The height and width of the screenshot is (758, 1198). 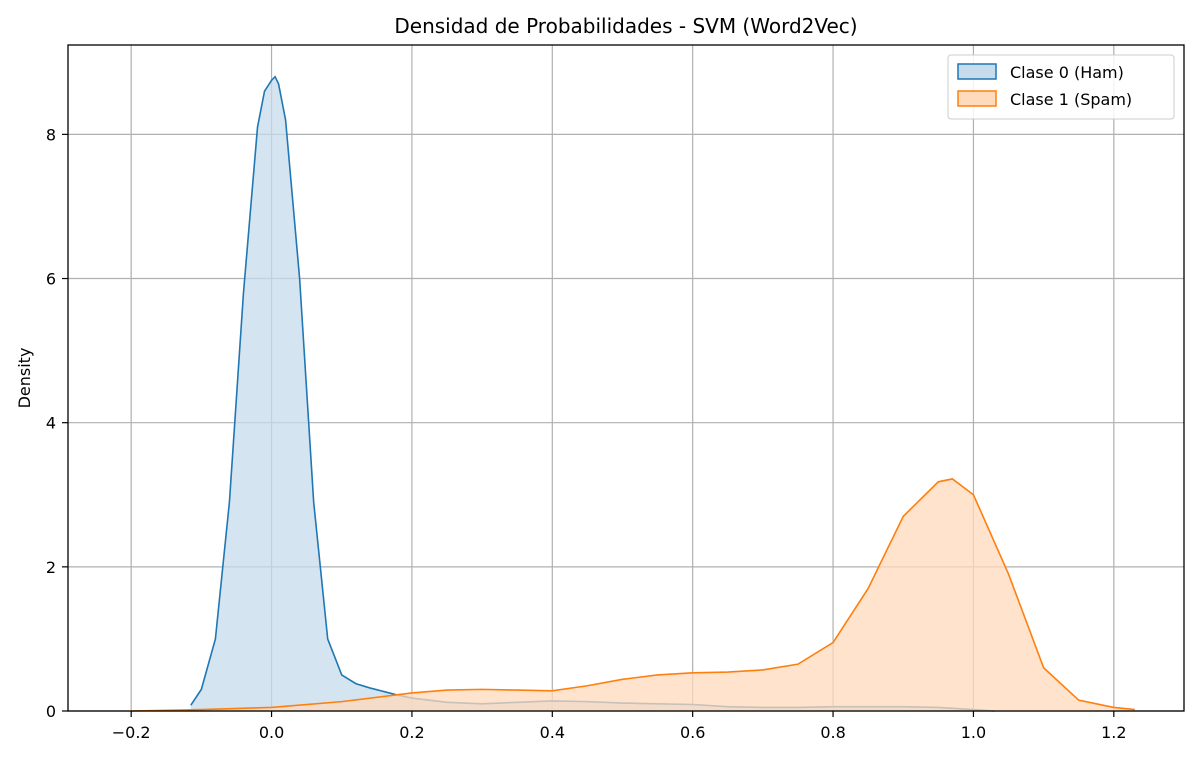 What do you see at coordinates (24, 378) in the screenshot?
I see `y-axis-label: Density` at bounding box center [24, 378].